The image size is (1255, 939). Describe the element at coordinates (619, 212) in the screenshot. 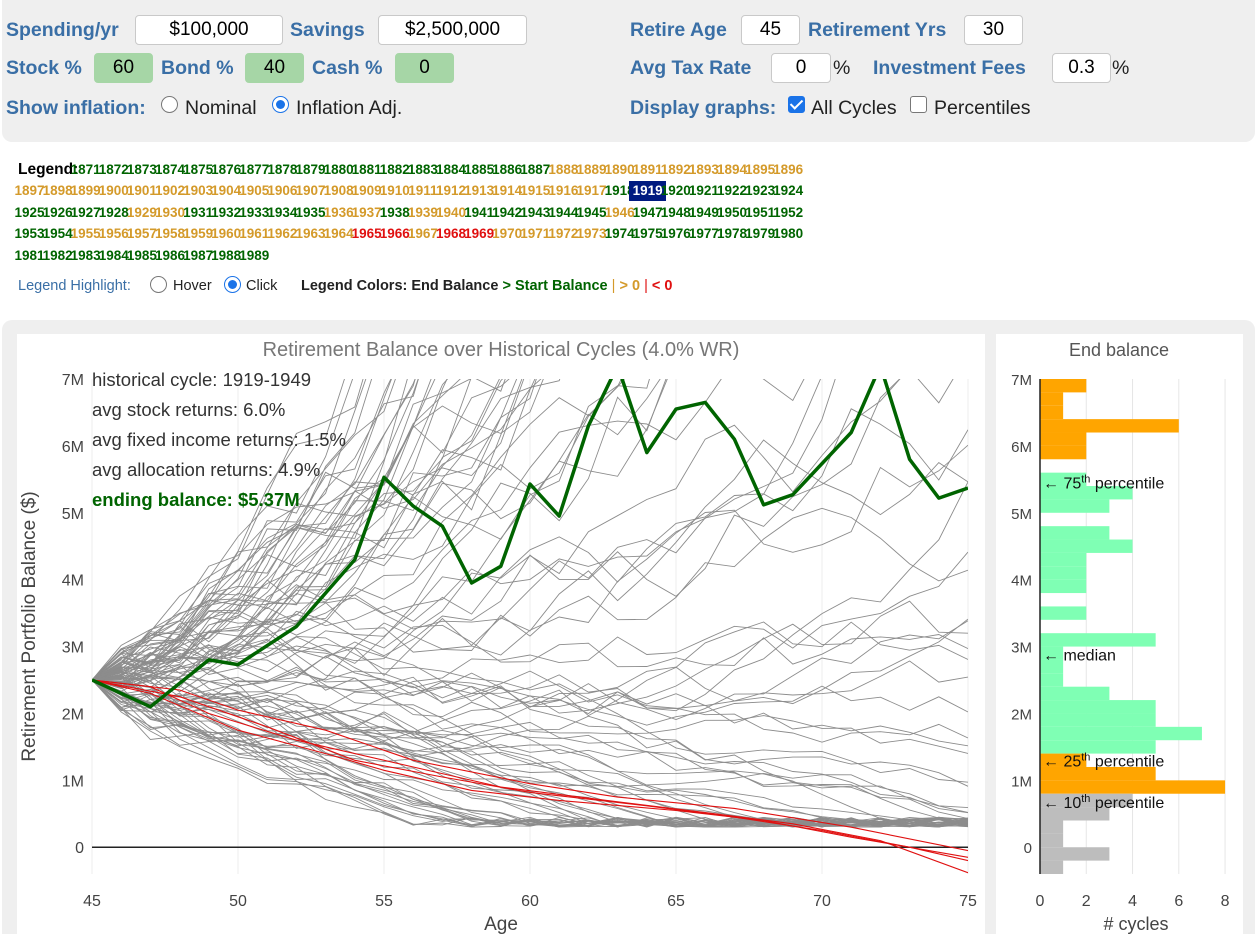

I see `legend-year-1946: 1946` at that location.